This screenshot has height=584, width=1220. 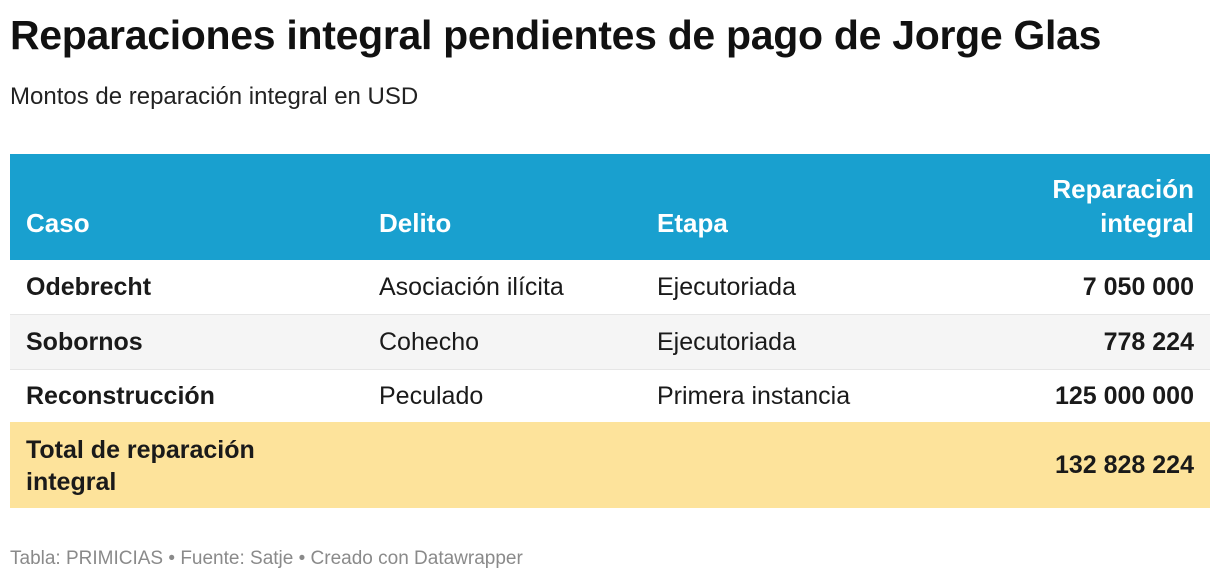 What do you see at coordinates (89, 287) in the screenshot?
I see `cell-caso: Odebrecht` at bounding box center [89, 287].